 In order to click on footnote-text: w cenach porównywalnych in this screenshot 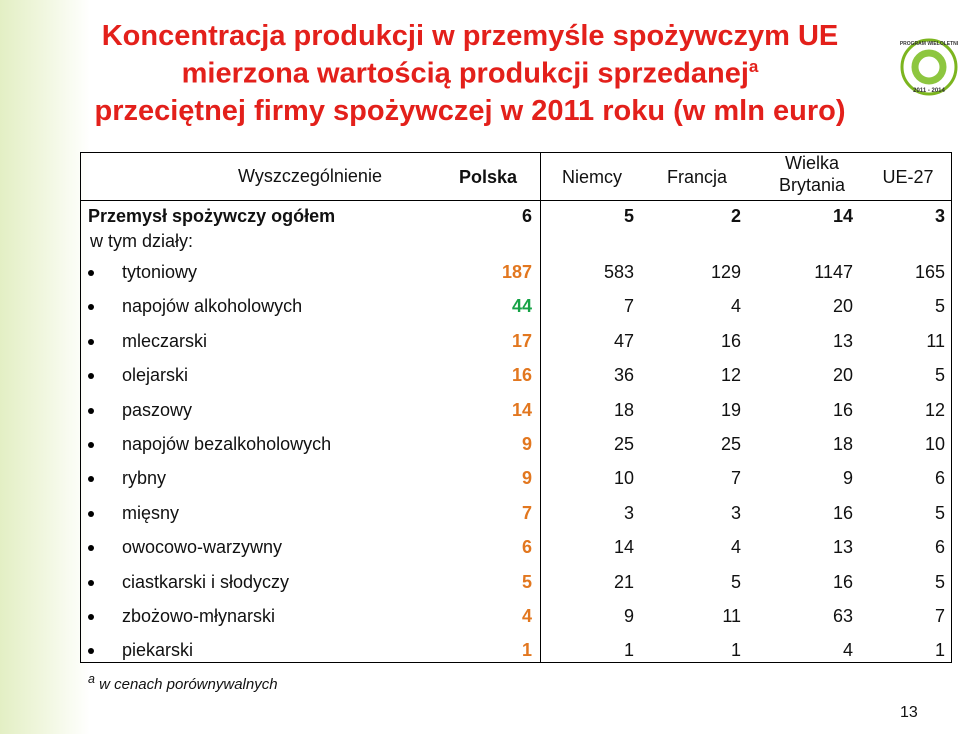, I will do `click(188, 684)`.